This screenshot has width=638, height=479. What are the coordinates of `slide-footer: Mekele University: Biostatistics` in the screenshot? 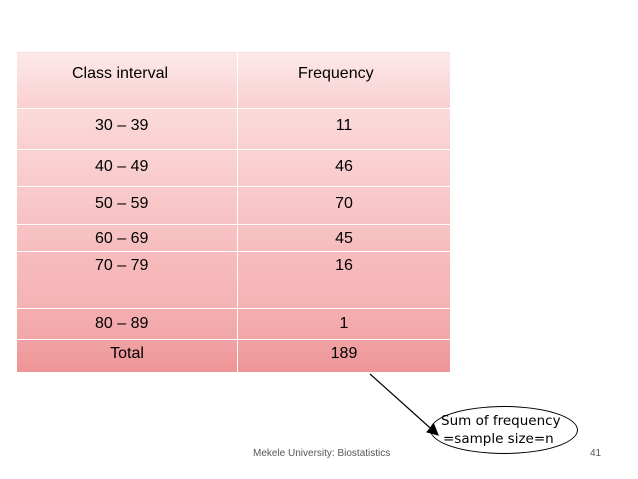 It's located at (322, 453).